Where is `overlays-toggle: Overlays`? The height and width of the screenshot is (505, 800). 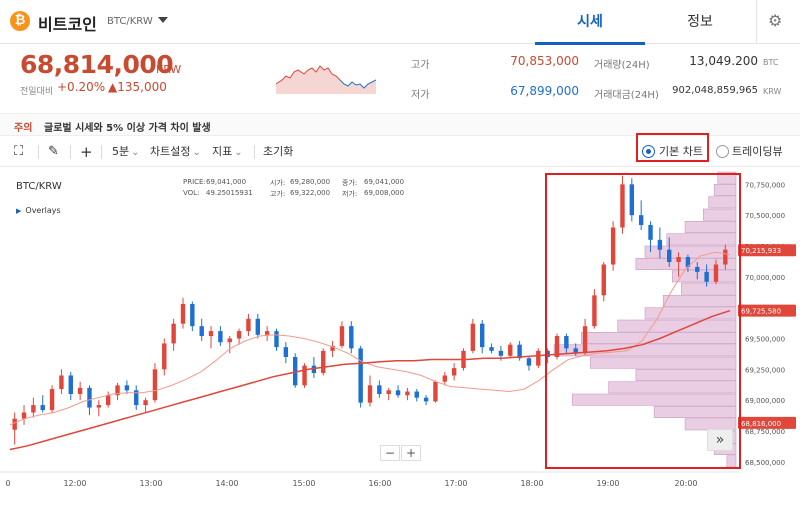
overlays-toggle: Overlays is located at coordinates (38, 210).